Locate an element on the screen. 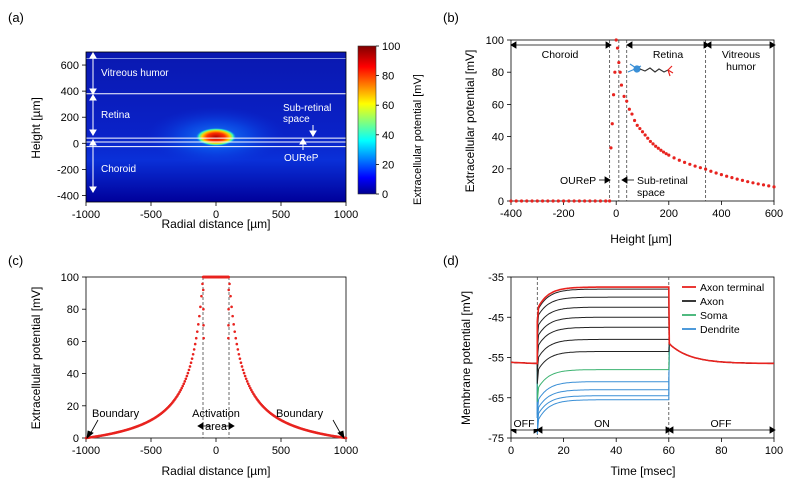 The image size is (800, 496). a-ytick-label: -400 is located at coordinates (68, 196).